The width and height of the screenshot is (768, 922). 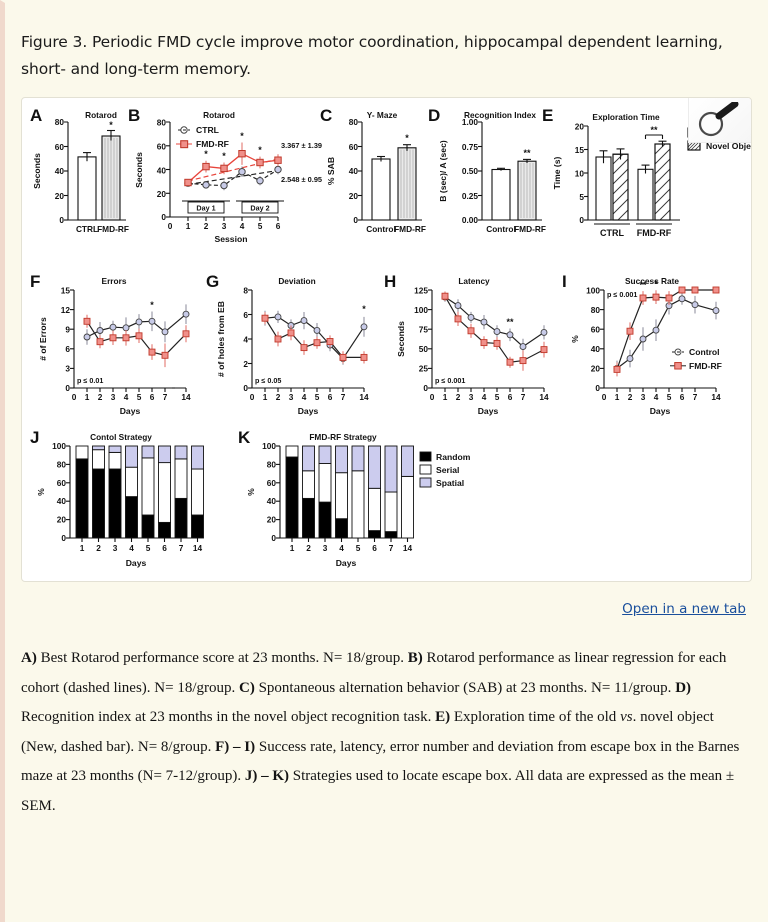 What do you see at coordinates (434, 115) in the screenshot?
I see `panel-d-label: D` at bounding box center [434, 115].